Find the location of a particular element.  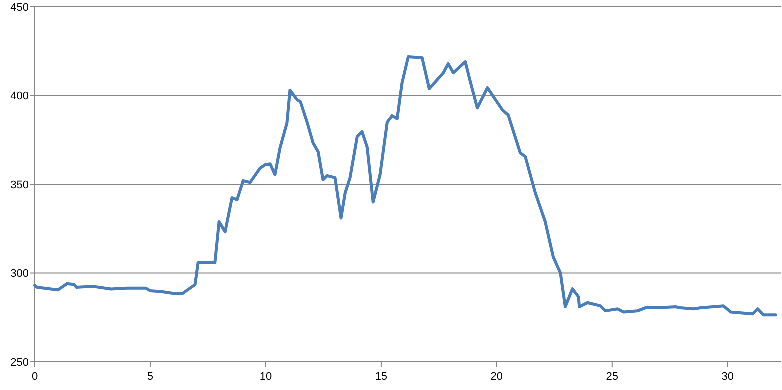

x-tick-label: 30 is located at coordinates (728, 377).